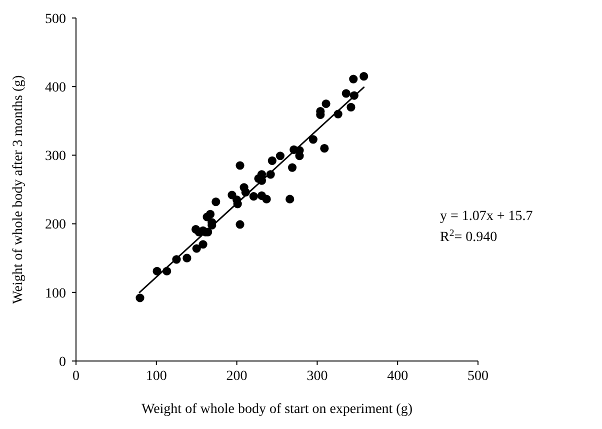 This screenshot has width=602, height=429. Describe the element at coordinates (237, 376) in the screenshot. I see `x-tick-label: 200` at that location.